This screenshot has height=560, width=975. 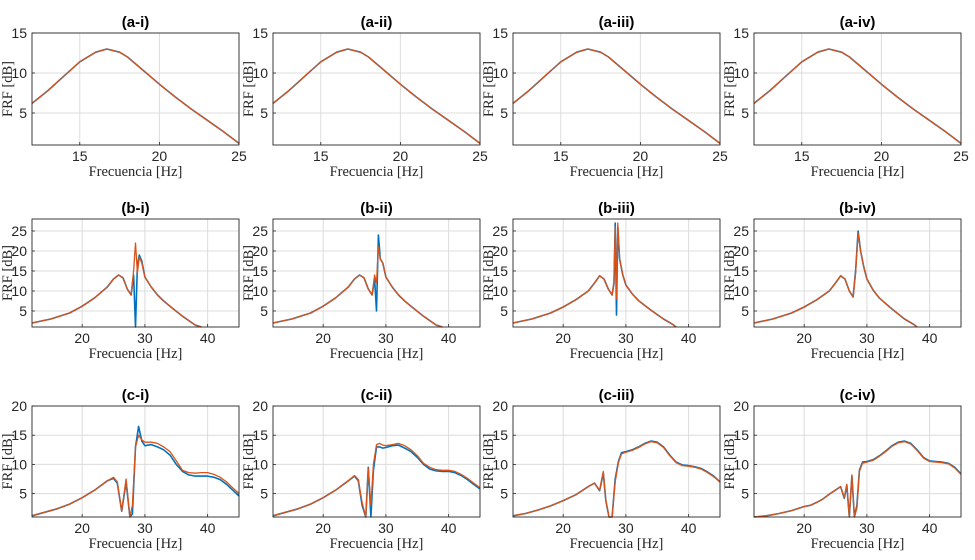 What do you see at coordinates (616, 208) in the screenshot?
I see `subplot-title: (b-iii)` at bounding box center [616, 208].